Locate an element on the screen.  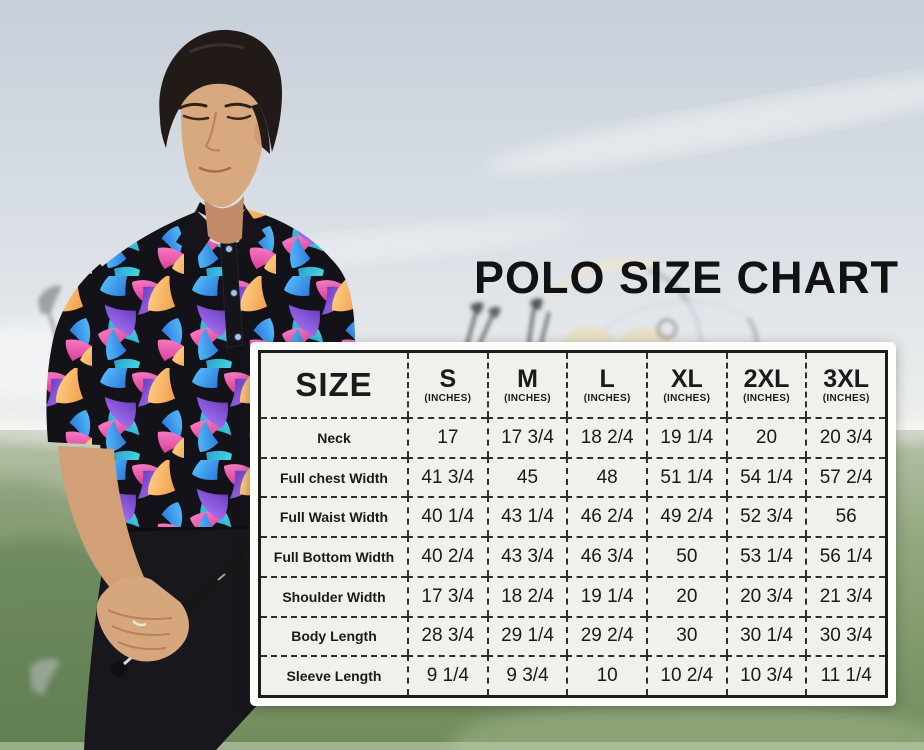
measurement-row-label: Full Waist Width is located at coordinates (334, 516).